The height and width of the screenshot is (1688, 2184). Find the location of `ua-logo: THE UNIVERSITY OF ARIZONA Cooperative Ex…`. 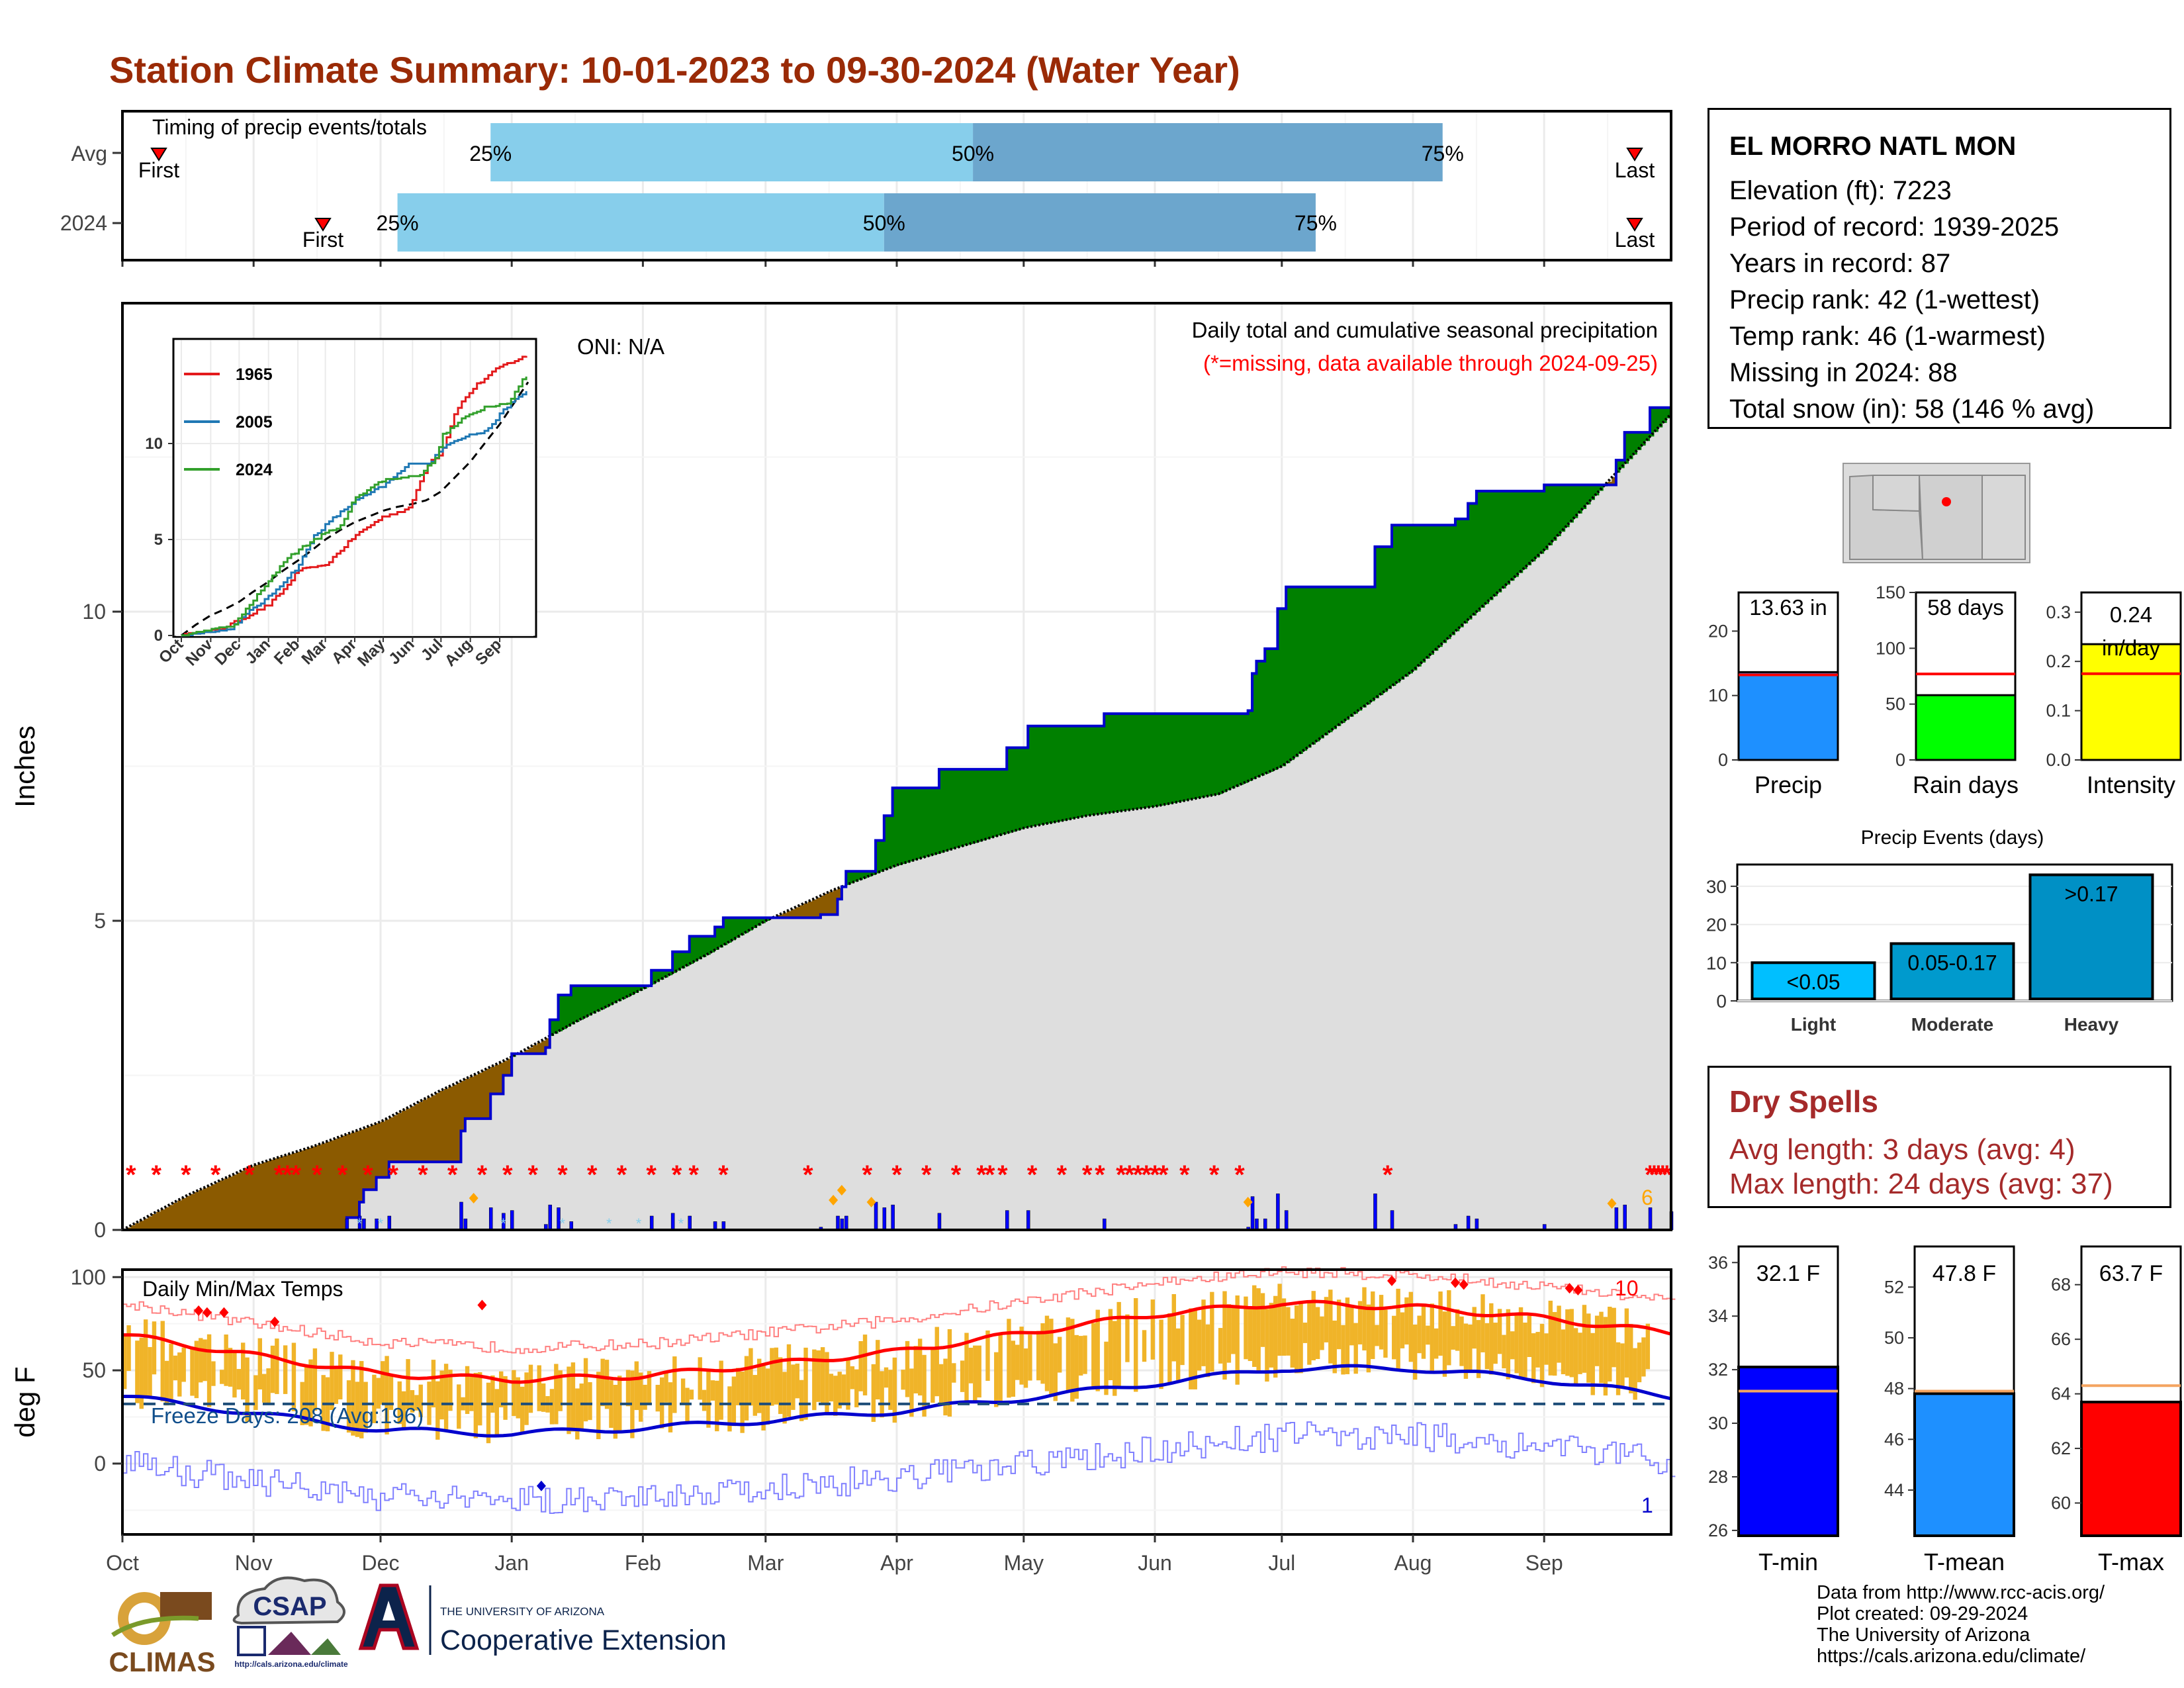

ua-logo: THE UNIVERSITY OF ARIZONA Cooperative Ex… is located at coordinates (542, 1619).